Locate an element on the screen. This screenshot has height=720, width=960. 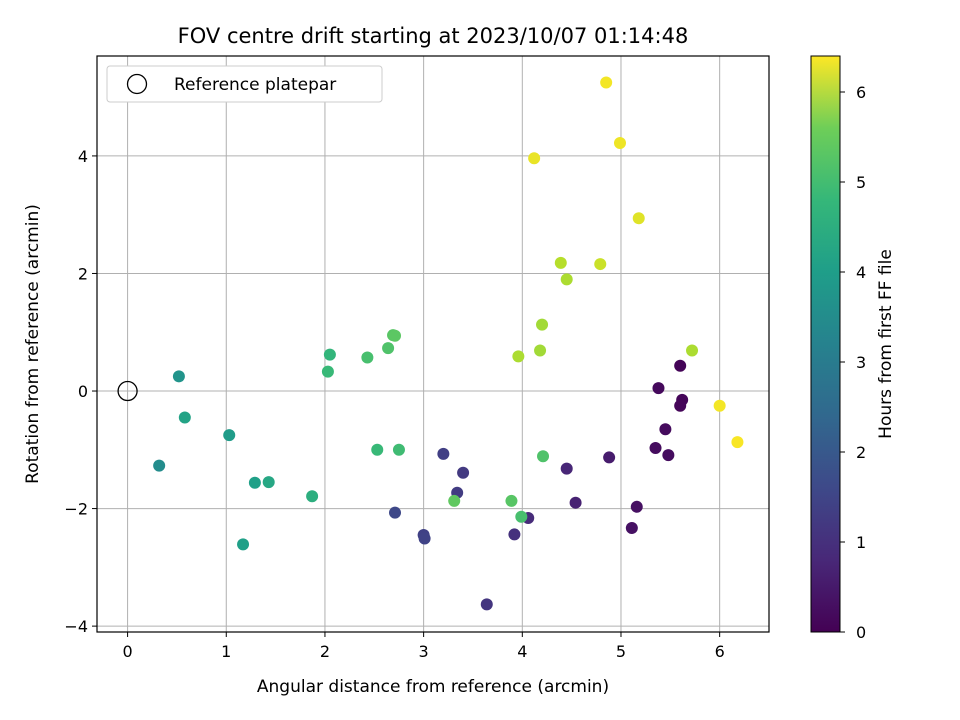
y-tick-label: 0 is located at coordinates (83, 391).